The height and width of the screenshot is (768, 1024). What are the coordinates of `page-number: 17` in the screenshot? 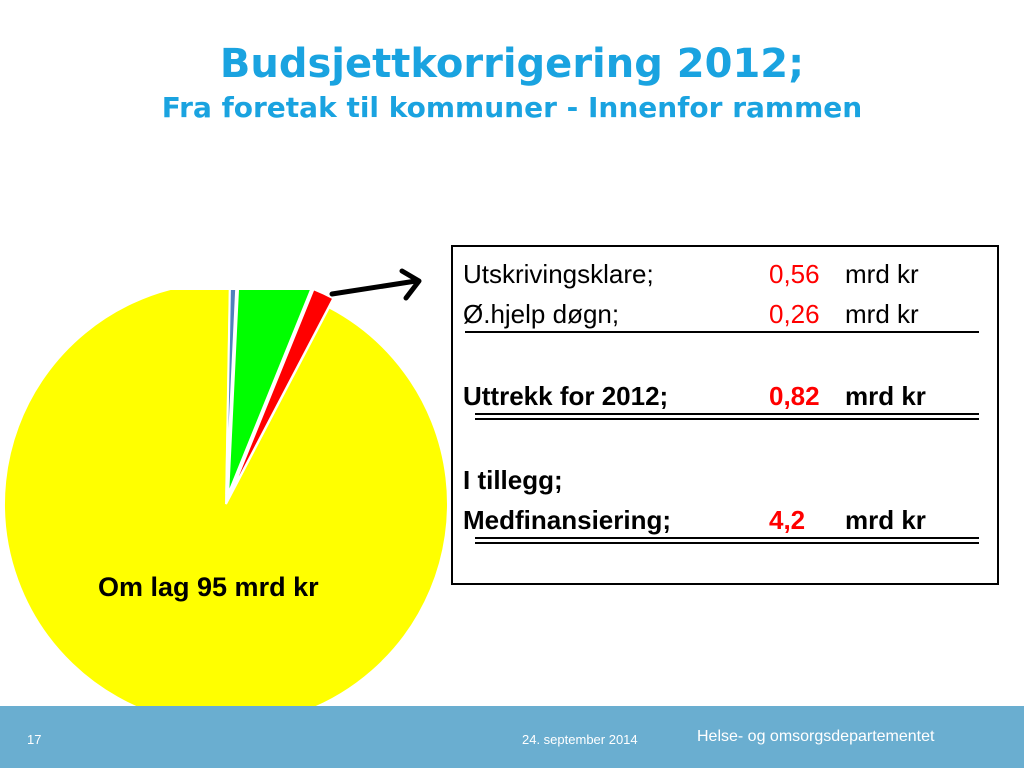 It's located at (34, 739).